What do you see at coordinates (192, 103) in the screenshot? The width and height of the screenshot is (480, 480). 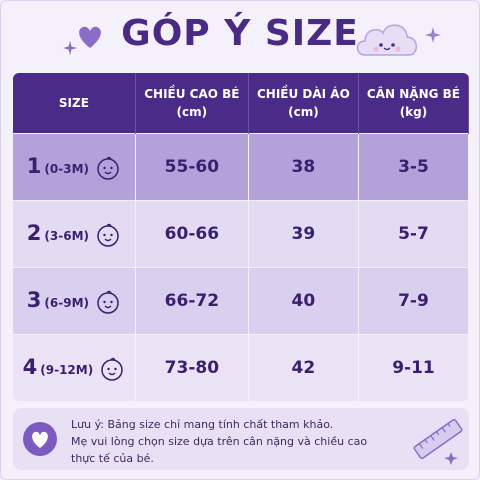 I see `header-cell: CHIỀU CAO BÉ (cm)` at bounding box center [192, 103].